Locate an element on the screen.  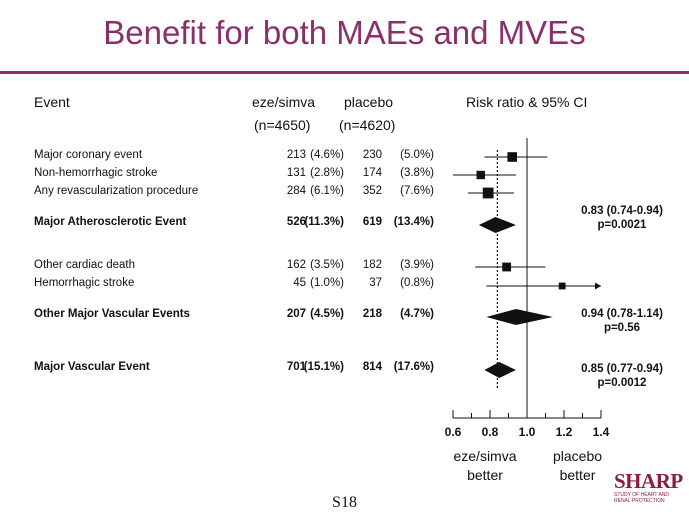
row-p1: (1.0%) is located at coordinates (327, 283).